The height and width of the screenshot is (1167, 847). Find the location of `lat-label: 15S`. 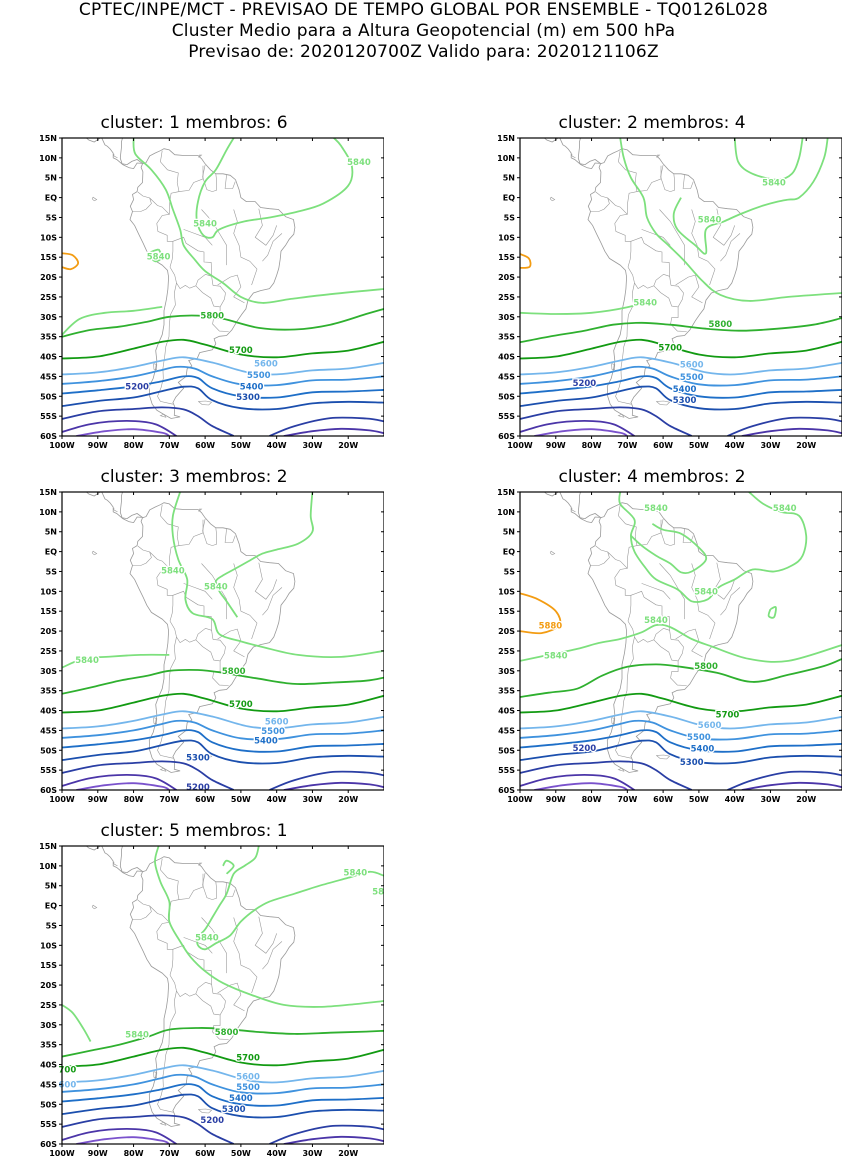

lat-label: 15S is located at coordinates (48, 611).